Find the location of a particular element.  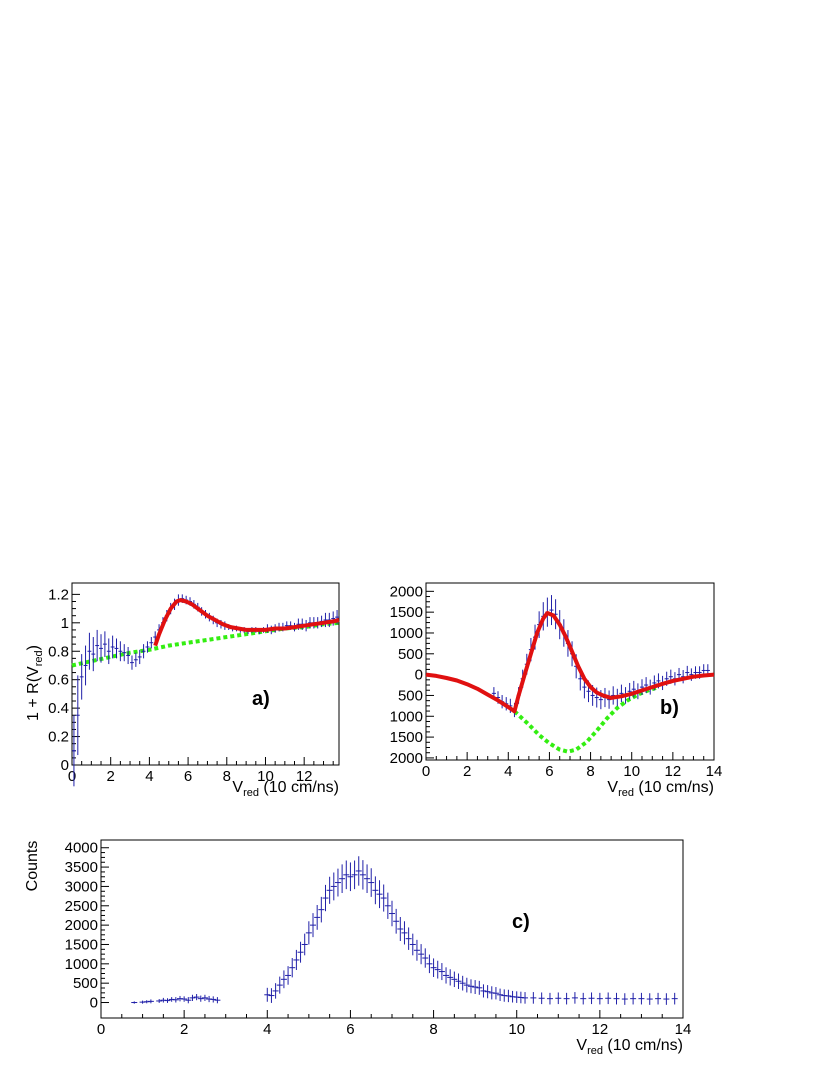

panel-c-ytick-label: 1500 is located at coordinates (81, 944).